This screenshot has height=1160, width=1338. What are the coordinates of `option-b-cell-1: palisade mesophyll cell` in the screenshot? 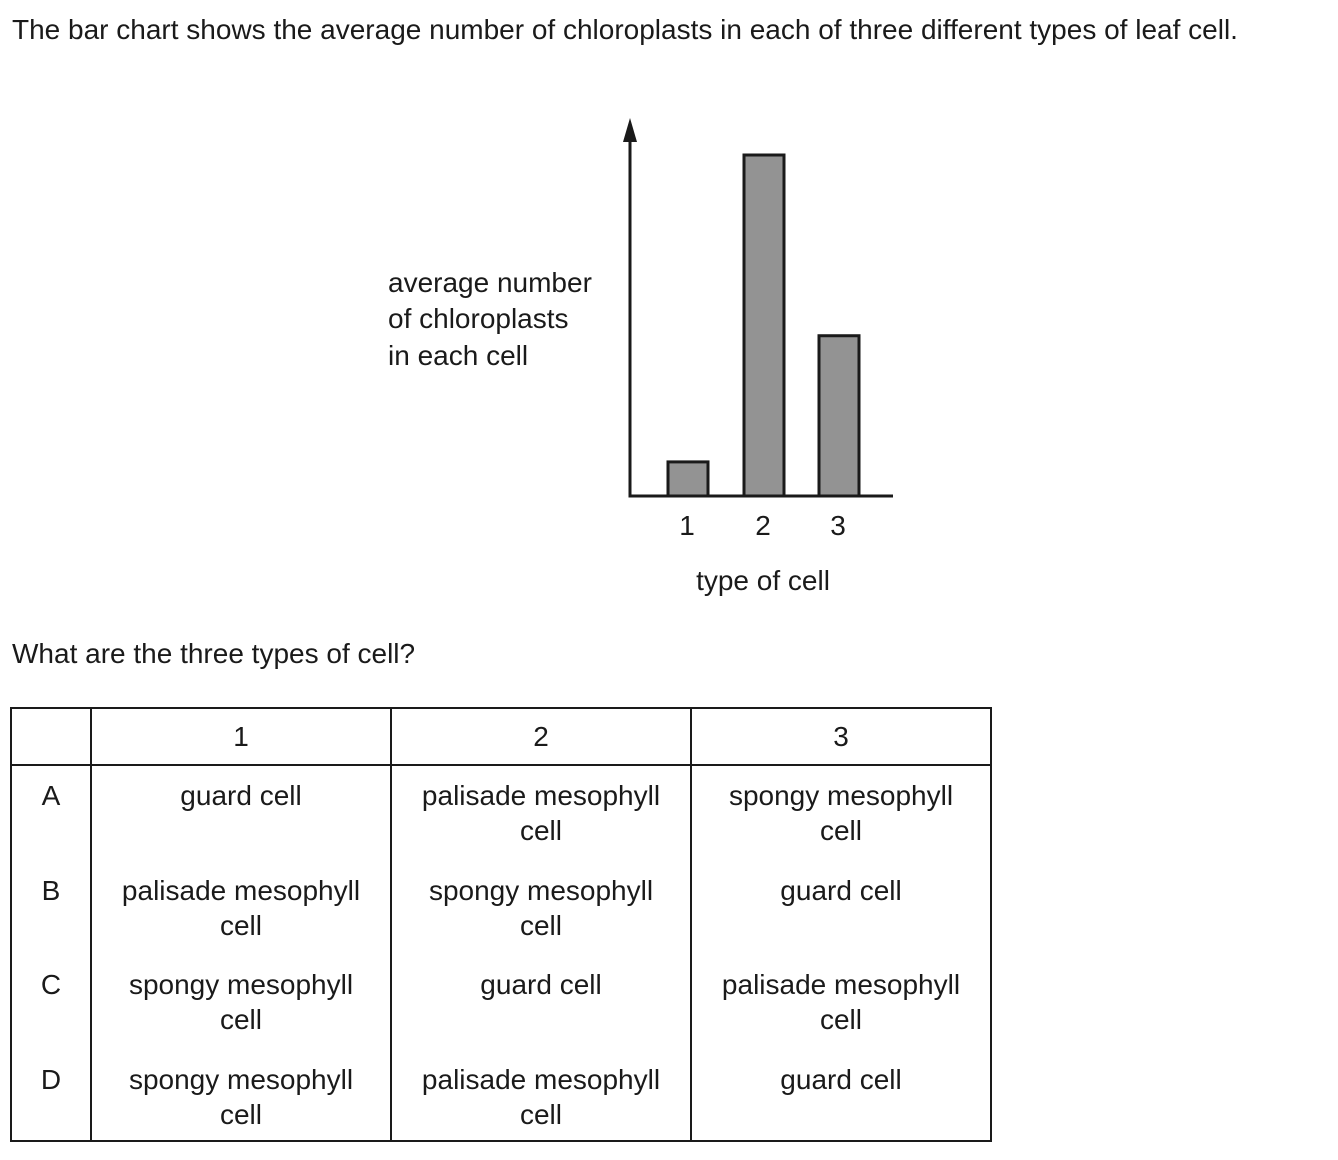 It's located at (241, 908).